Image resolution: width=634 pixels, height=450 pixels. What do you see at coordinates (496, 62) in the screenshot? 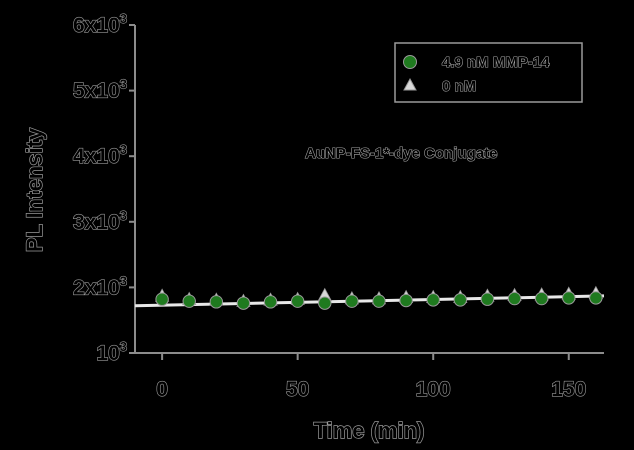
I see `legend-label-series-1: 4.9 nM MMP-14` at bounding box center [496, 62].